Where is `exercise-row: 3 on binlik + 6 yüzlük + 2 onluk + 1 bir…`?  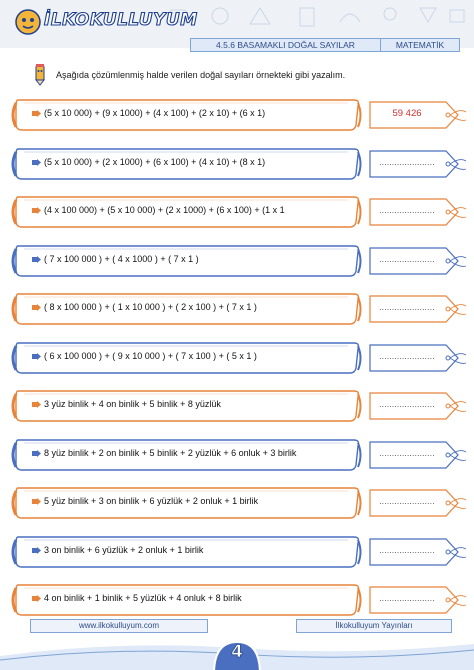
exercise-row: 3 on binlik + 6 yüzlük + 2 onluk + 1 bir… is located at coordinates (240, 552).